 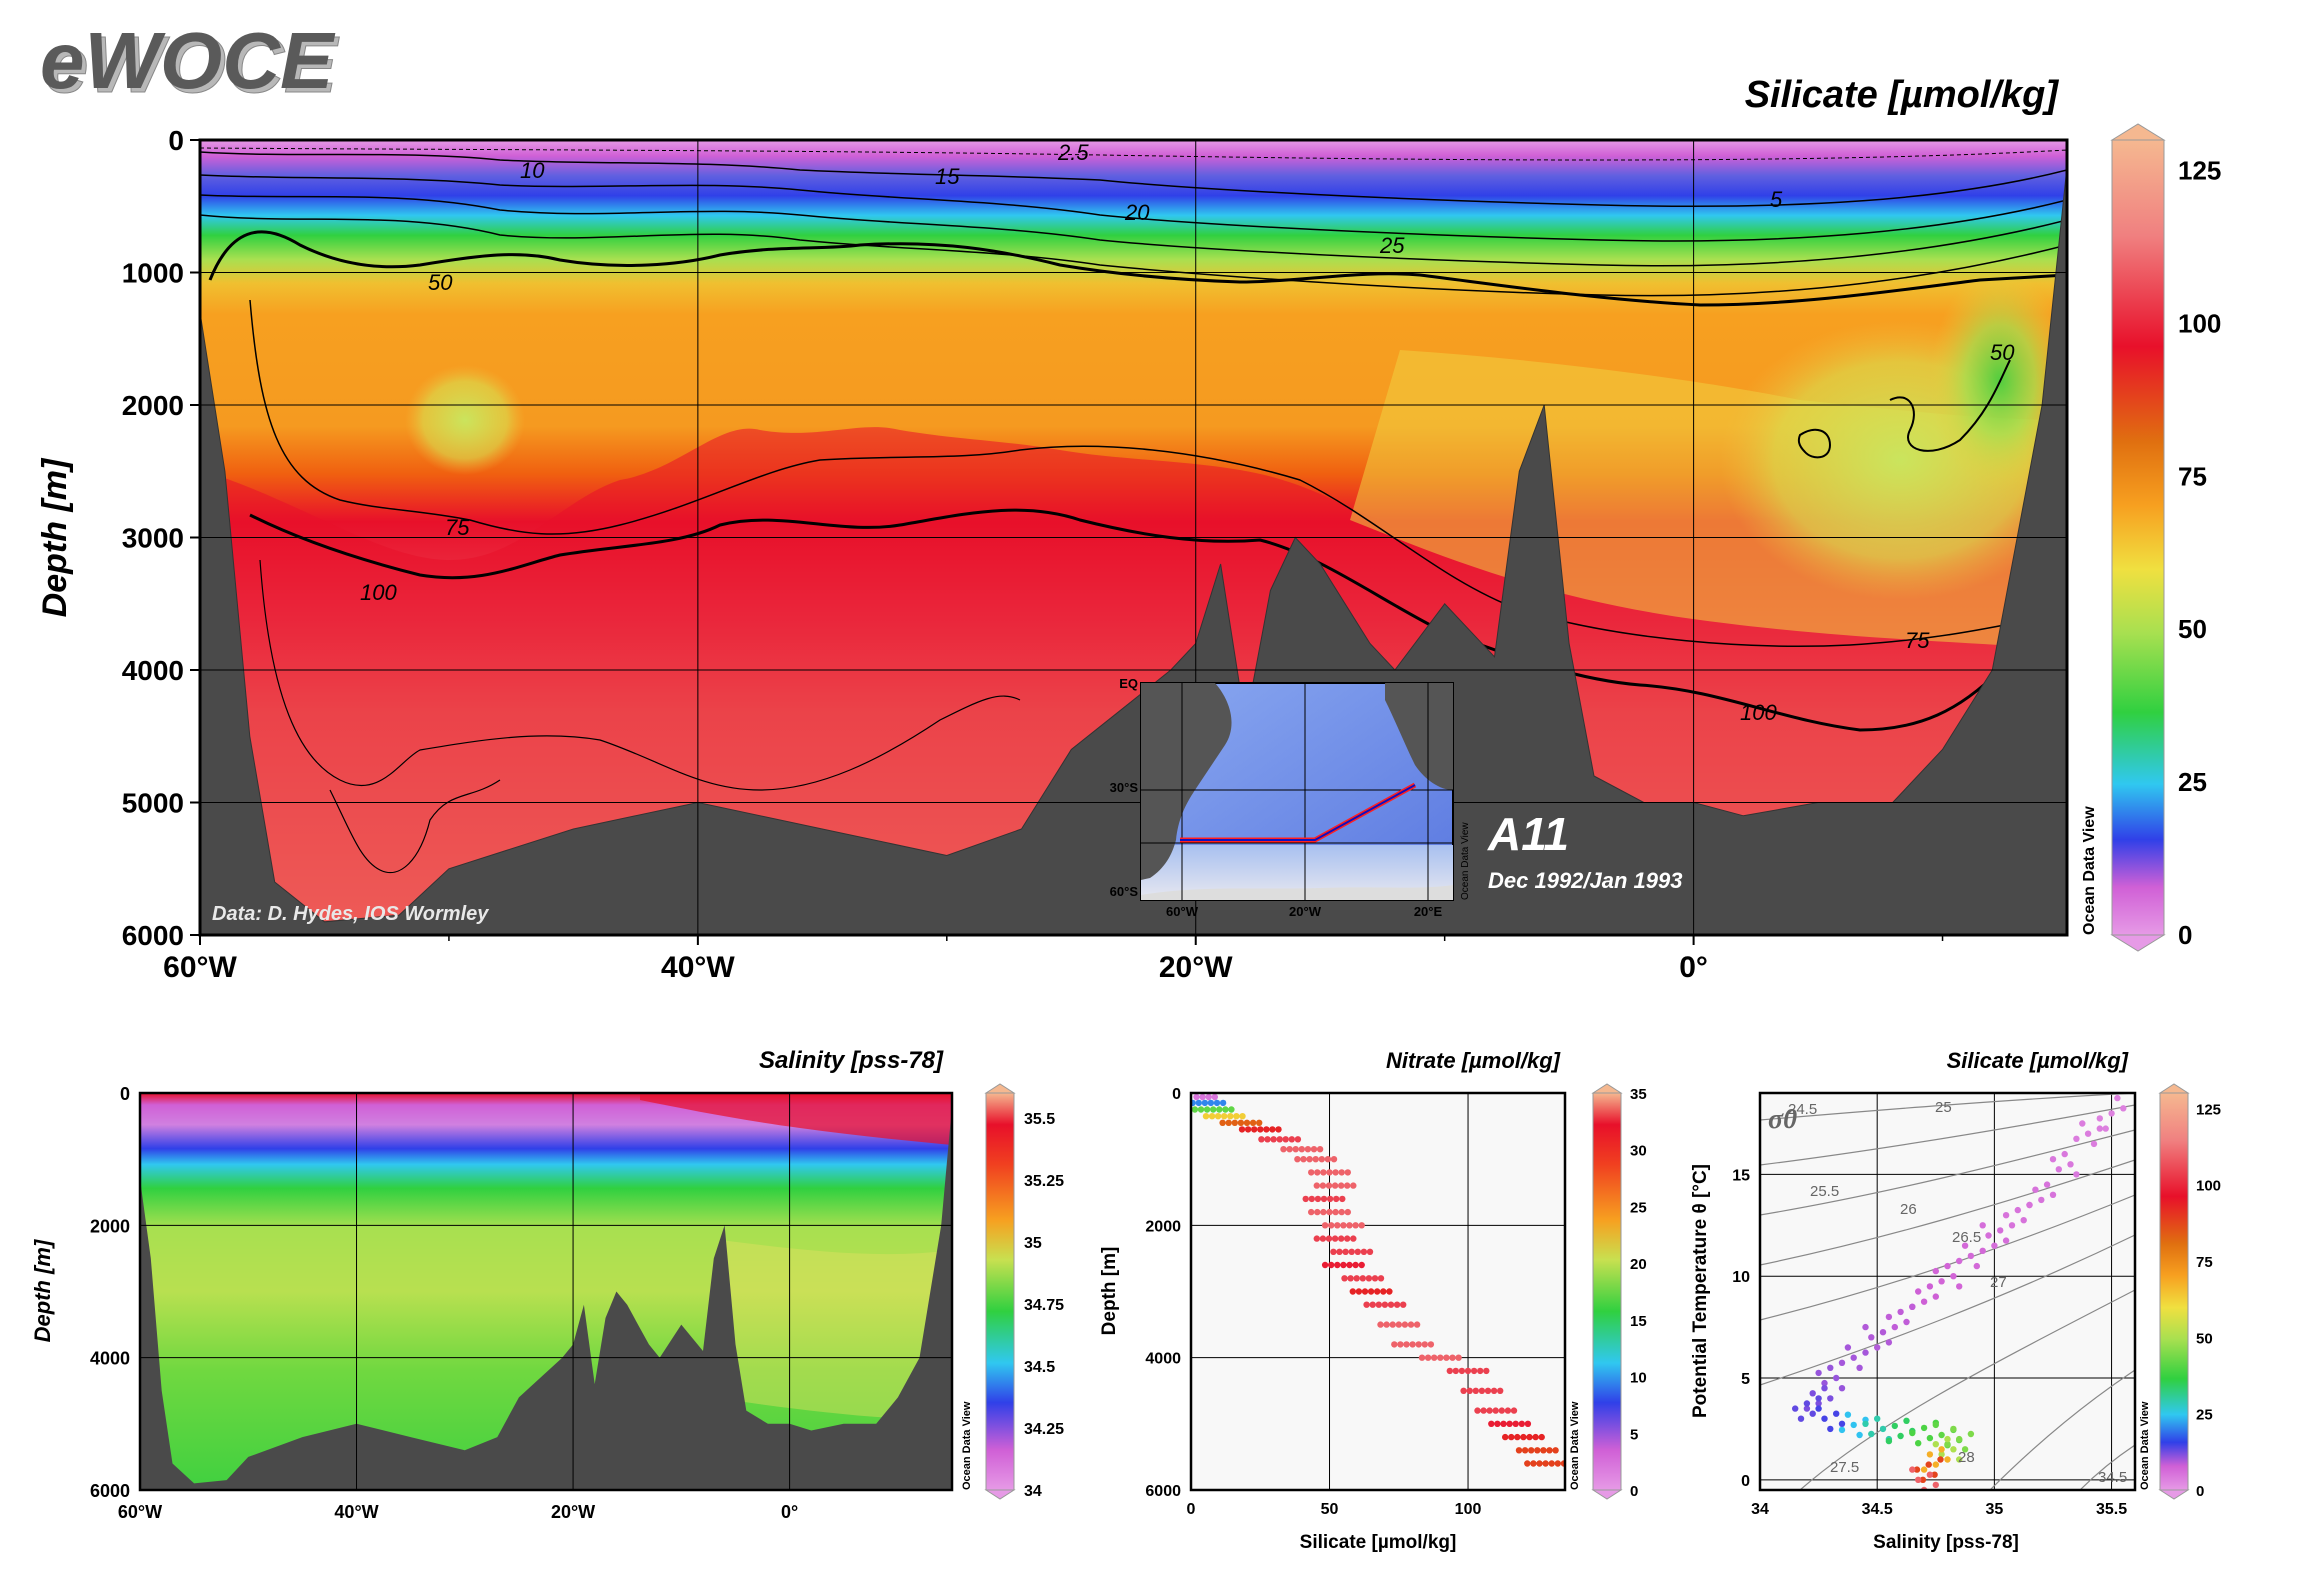 I want to click on ts-density-contours, so click(x=1947, y=1291).